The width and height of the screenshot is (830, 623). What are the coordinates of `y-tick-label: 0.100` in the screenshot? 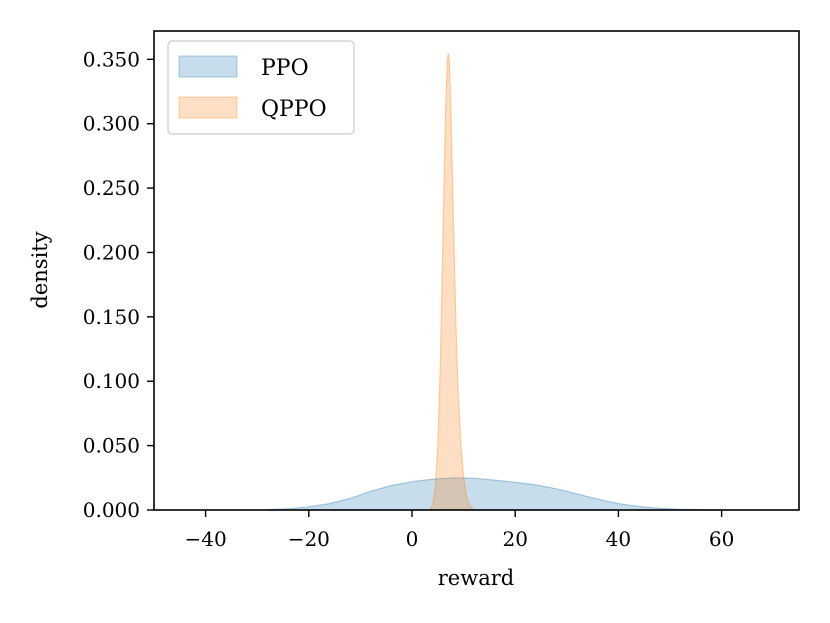 It's located at (111, 381).